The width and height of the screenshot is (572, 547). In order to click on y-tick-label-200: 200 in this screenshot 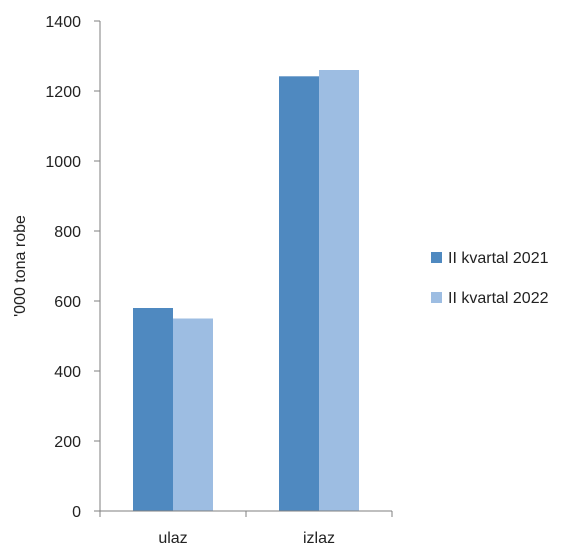, I will do `click(67, 442)`.